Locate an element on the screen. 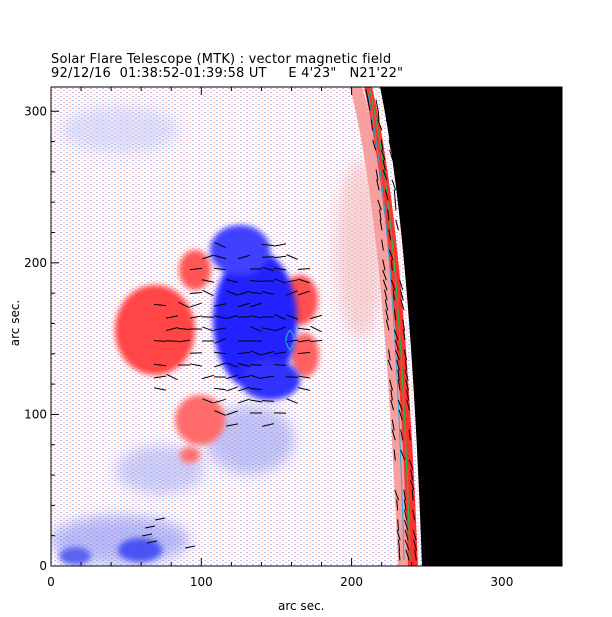 The height and width of the screenshot is (617, 612). y-tick-label: 300 is located at coordinates (35, 111).